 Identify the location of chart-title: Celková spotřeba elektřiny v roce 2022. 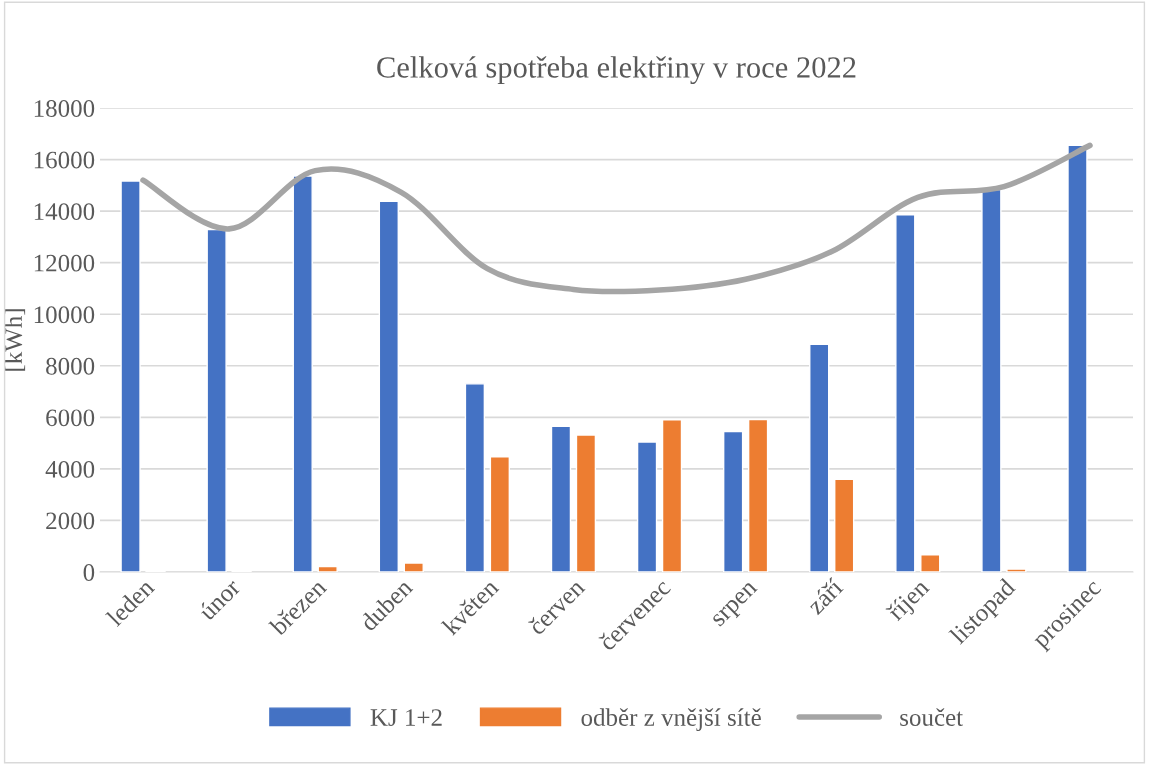
(616, 70).